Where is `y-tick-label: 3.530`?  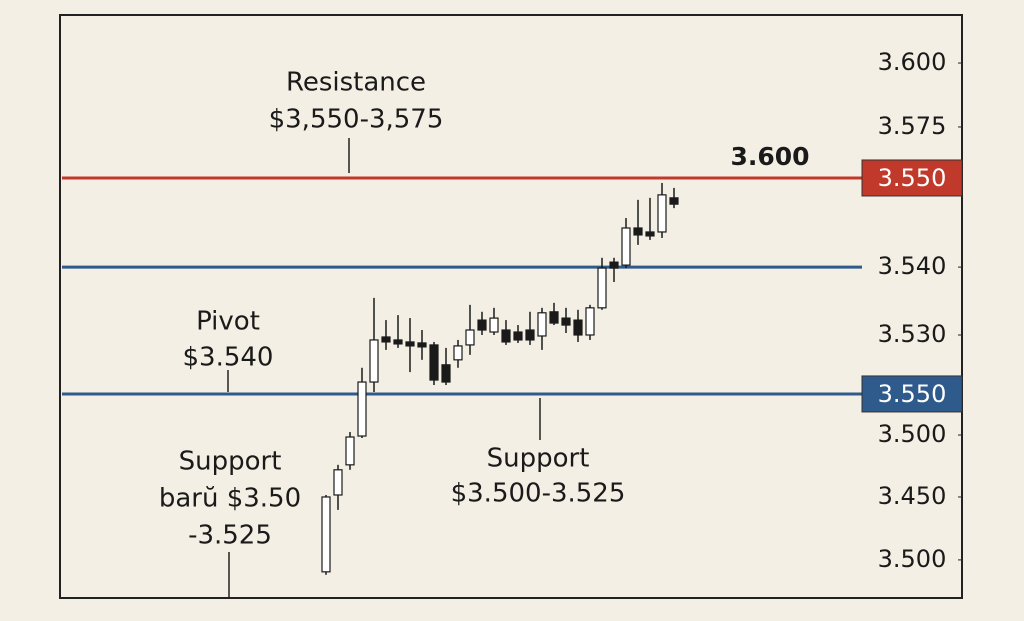
y-tick-label: 3.530 is located at coordinates (912, 334).